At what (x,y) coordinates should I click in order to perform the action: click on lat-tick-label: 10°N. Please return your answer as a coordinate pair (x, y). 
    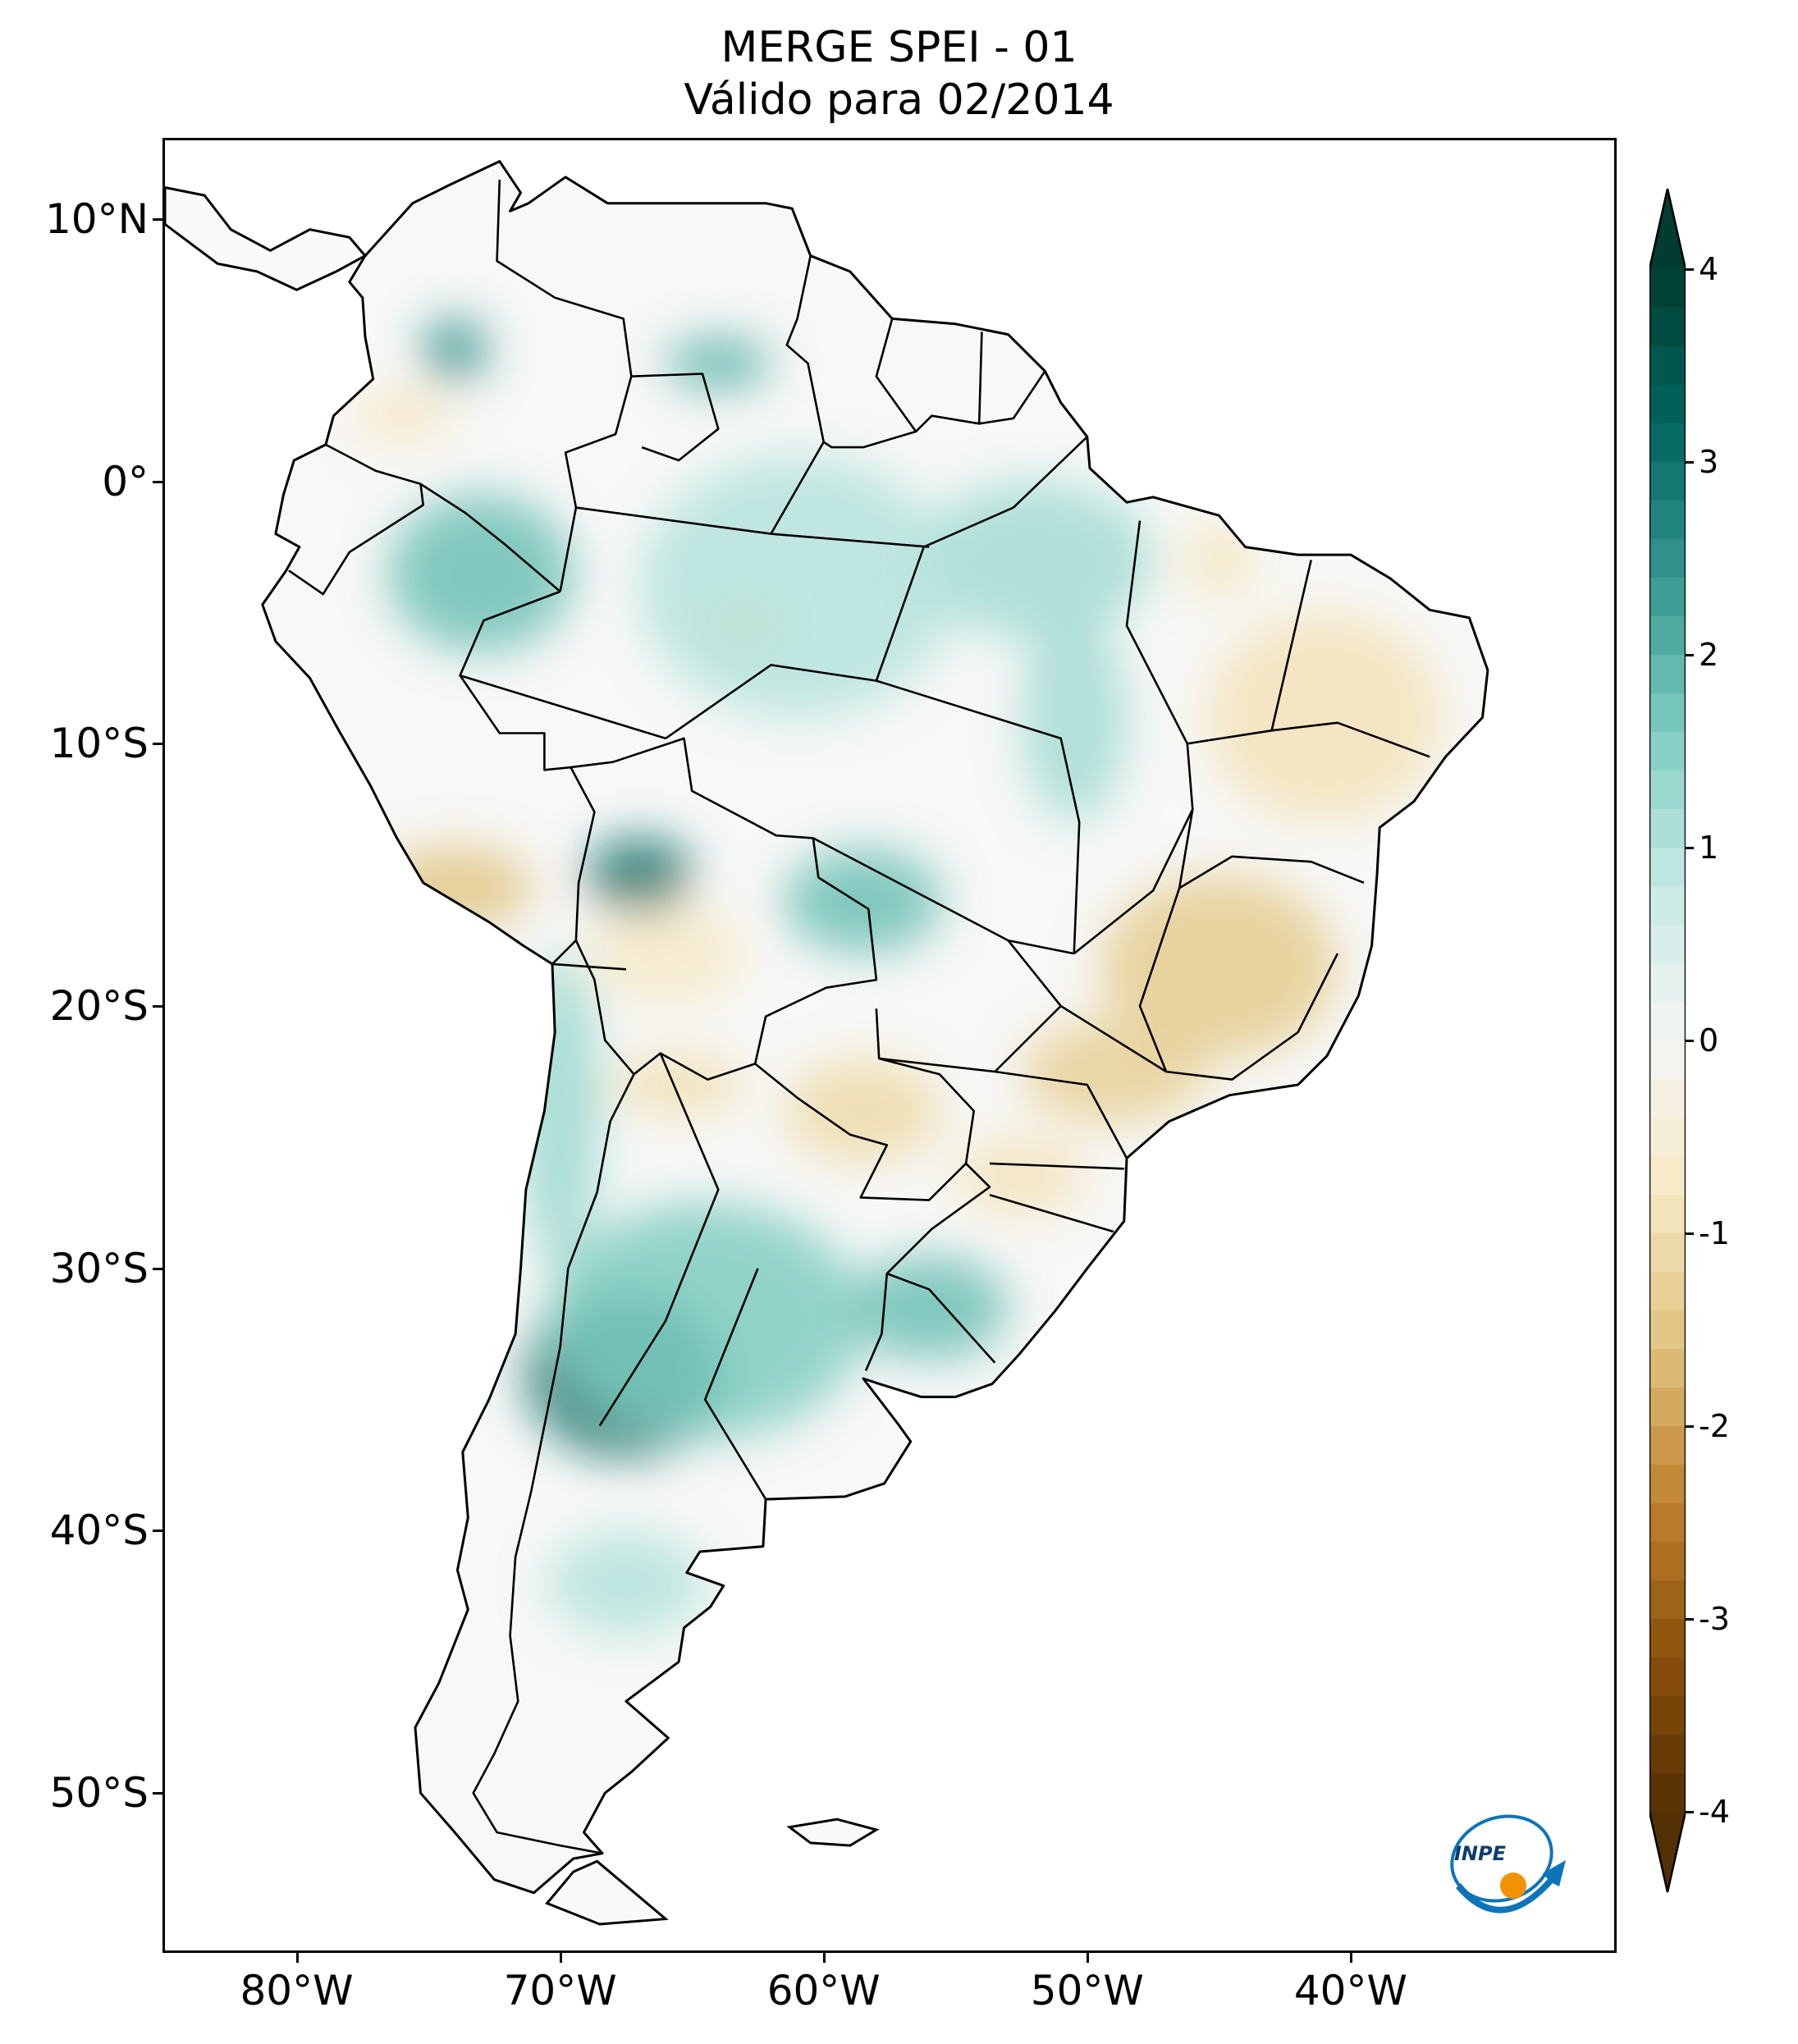
    Looking at the image, I should click on (96, 219).